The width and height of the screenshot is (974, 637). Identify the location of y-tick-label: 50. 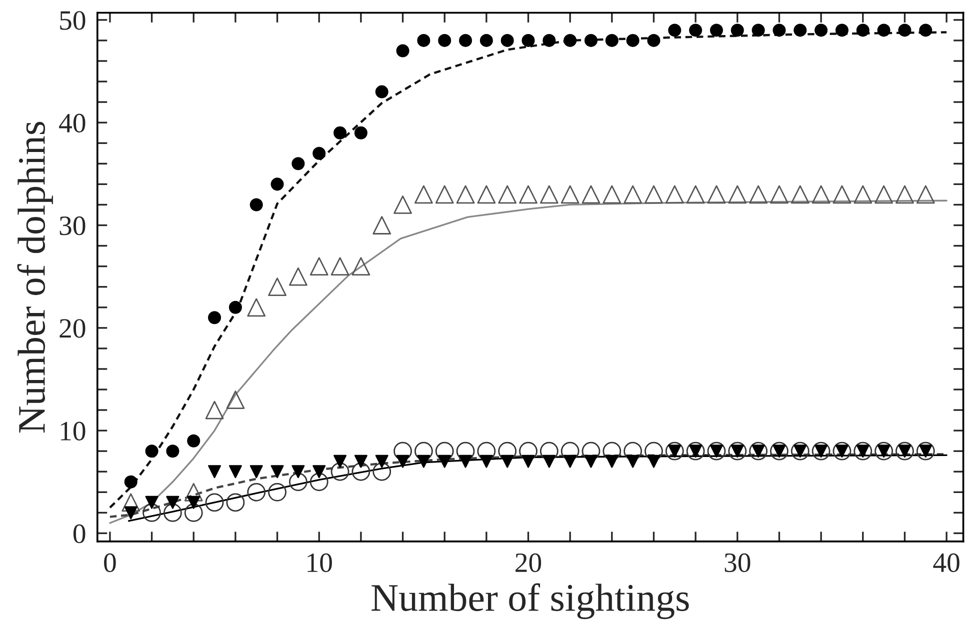
(73, 20).